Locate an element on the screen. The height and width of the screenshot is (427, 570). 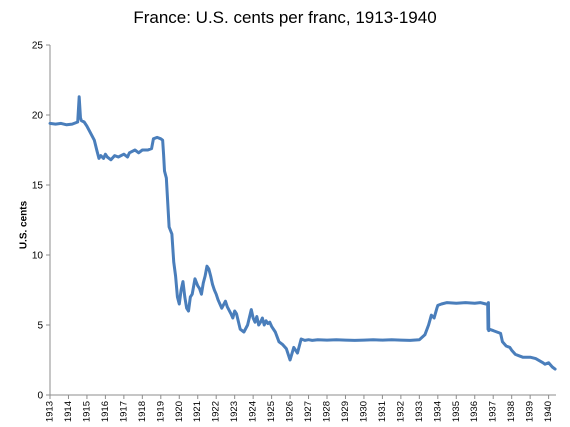
x-tick-label: 1938 is located at coordinates (511, 411).